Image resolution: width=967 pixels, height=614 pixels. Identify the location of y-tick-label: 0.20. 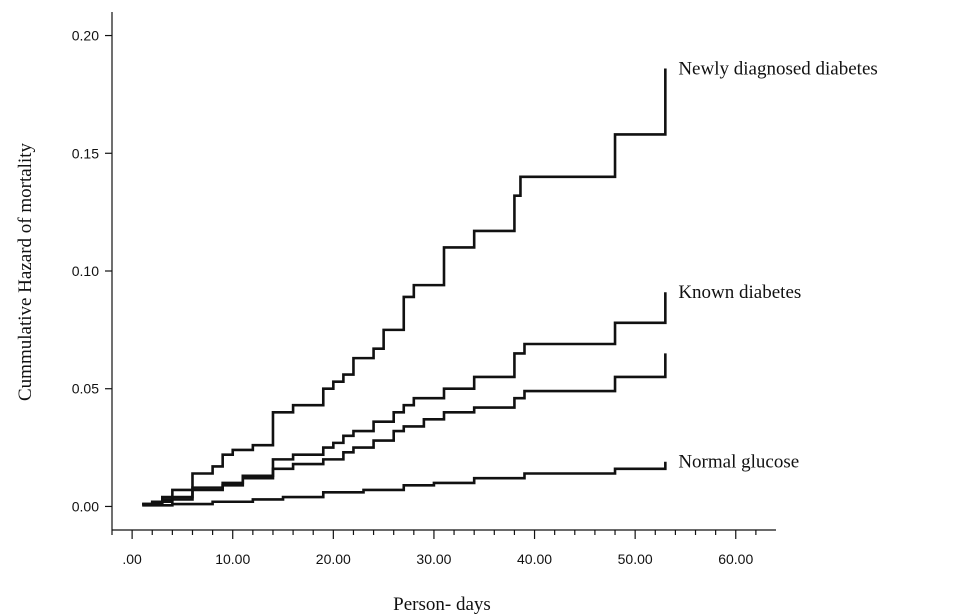
(85, 36).